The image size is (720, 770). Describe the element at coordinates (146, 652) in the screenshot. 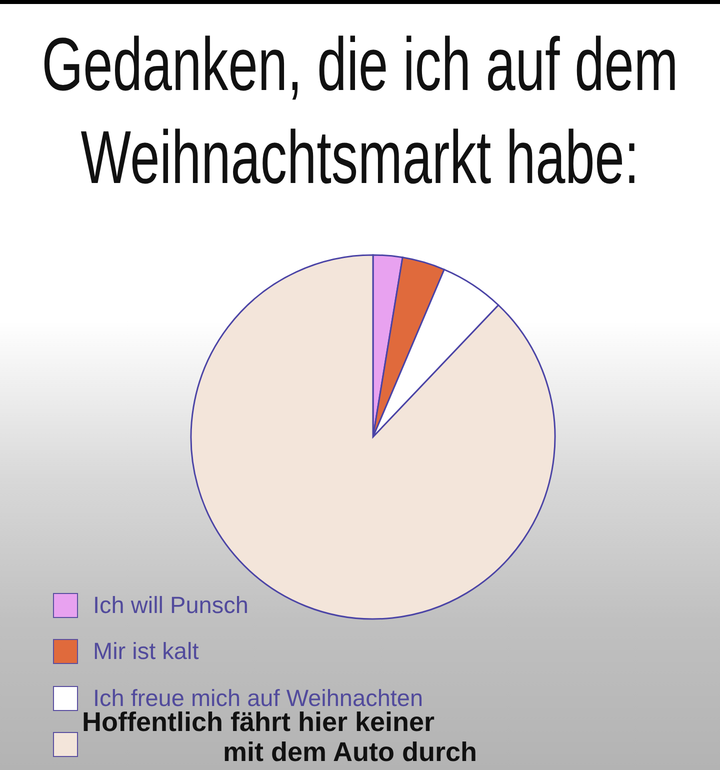

I see `legend-label: Mir ist kalt` at that location.